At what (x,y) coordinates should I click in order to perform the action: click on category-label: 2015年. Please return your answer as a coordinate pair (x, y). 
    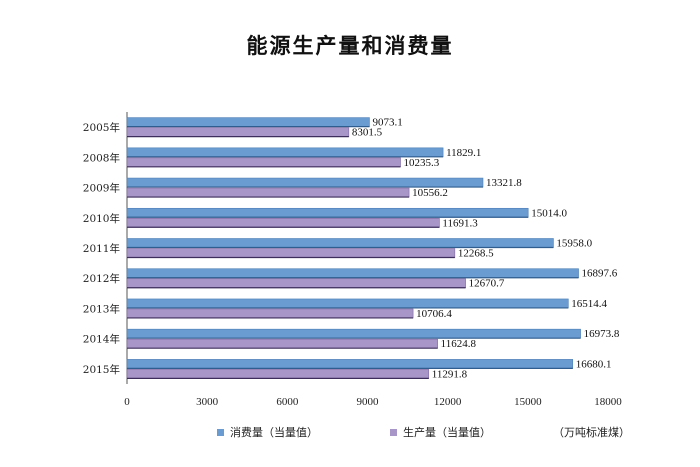
    Looking at the image, I should click on (101, 369).